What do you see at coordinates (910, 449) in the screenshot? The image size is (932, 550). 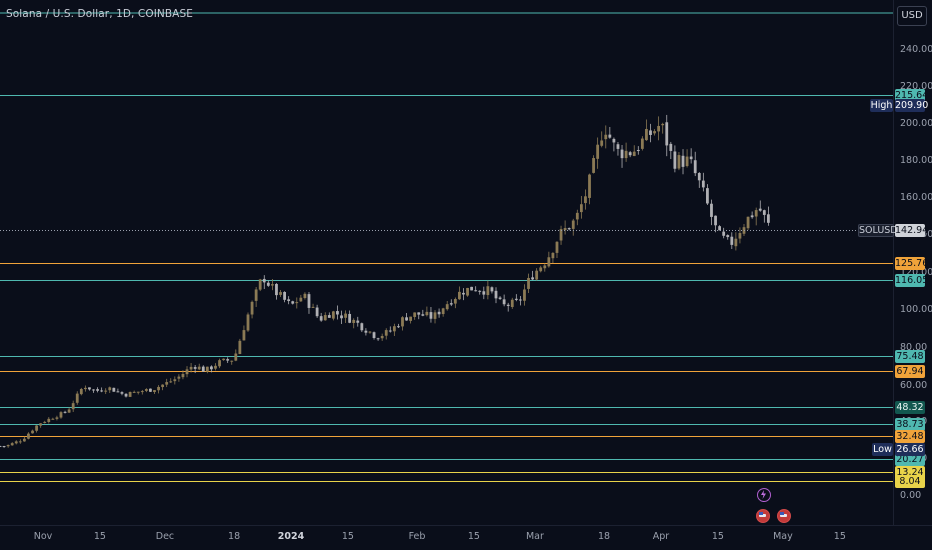 I see `low-value-tag: 26.66` at bounding box center [910, 449].